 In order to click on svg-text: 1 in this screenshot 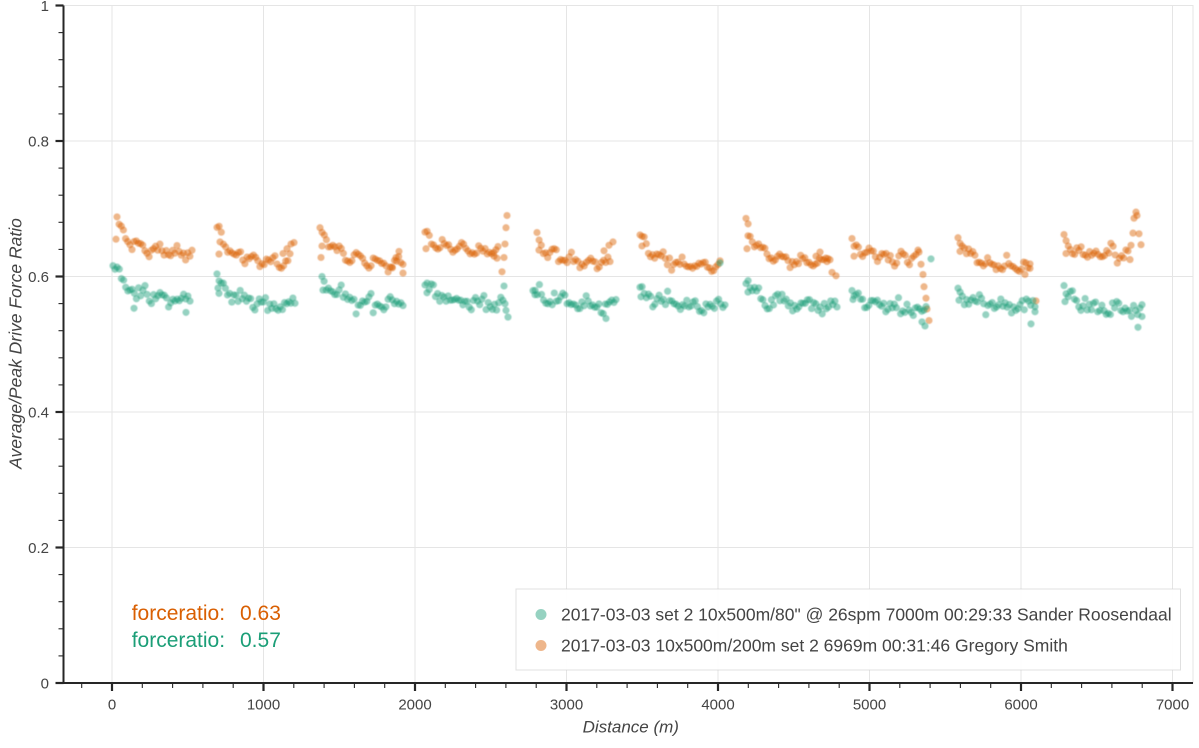, I will do `click(45, 7)`.